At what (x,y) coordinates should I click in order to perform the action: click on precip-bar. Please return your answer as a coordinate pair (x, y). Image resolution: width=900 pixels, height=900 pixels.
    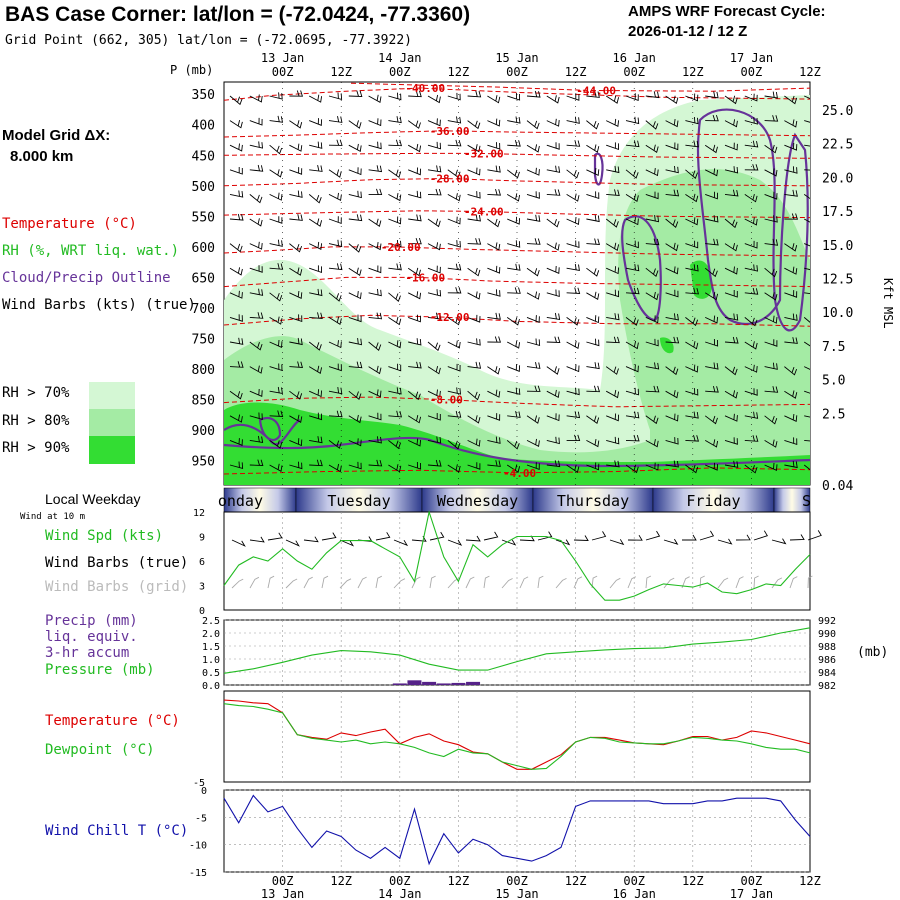
    Looking at the image, I should click on (399, 684).